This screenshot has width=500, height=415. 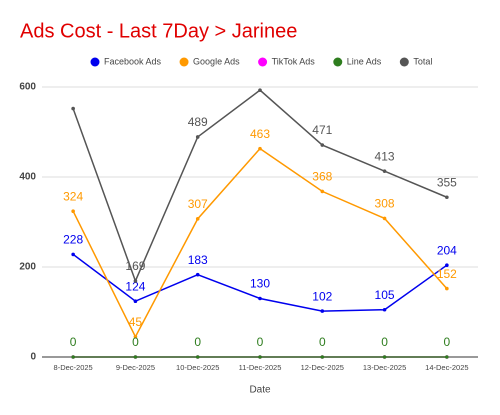 I want to click on data-label: 130, so click(x=260, y=284).